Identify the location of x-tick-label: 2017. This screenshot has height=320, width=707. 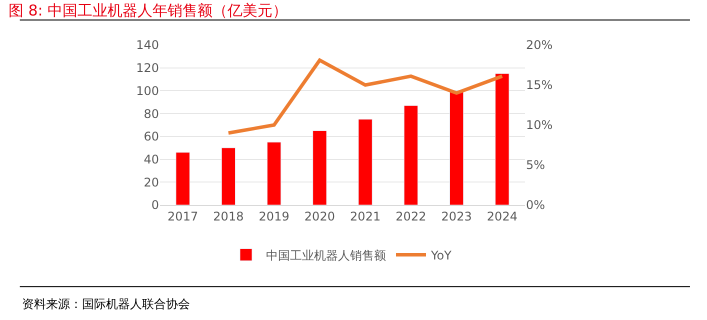
(183, 216).